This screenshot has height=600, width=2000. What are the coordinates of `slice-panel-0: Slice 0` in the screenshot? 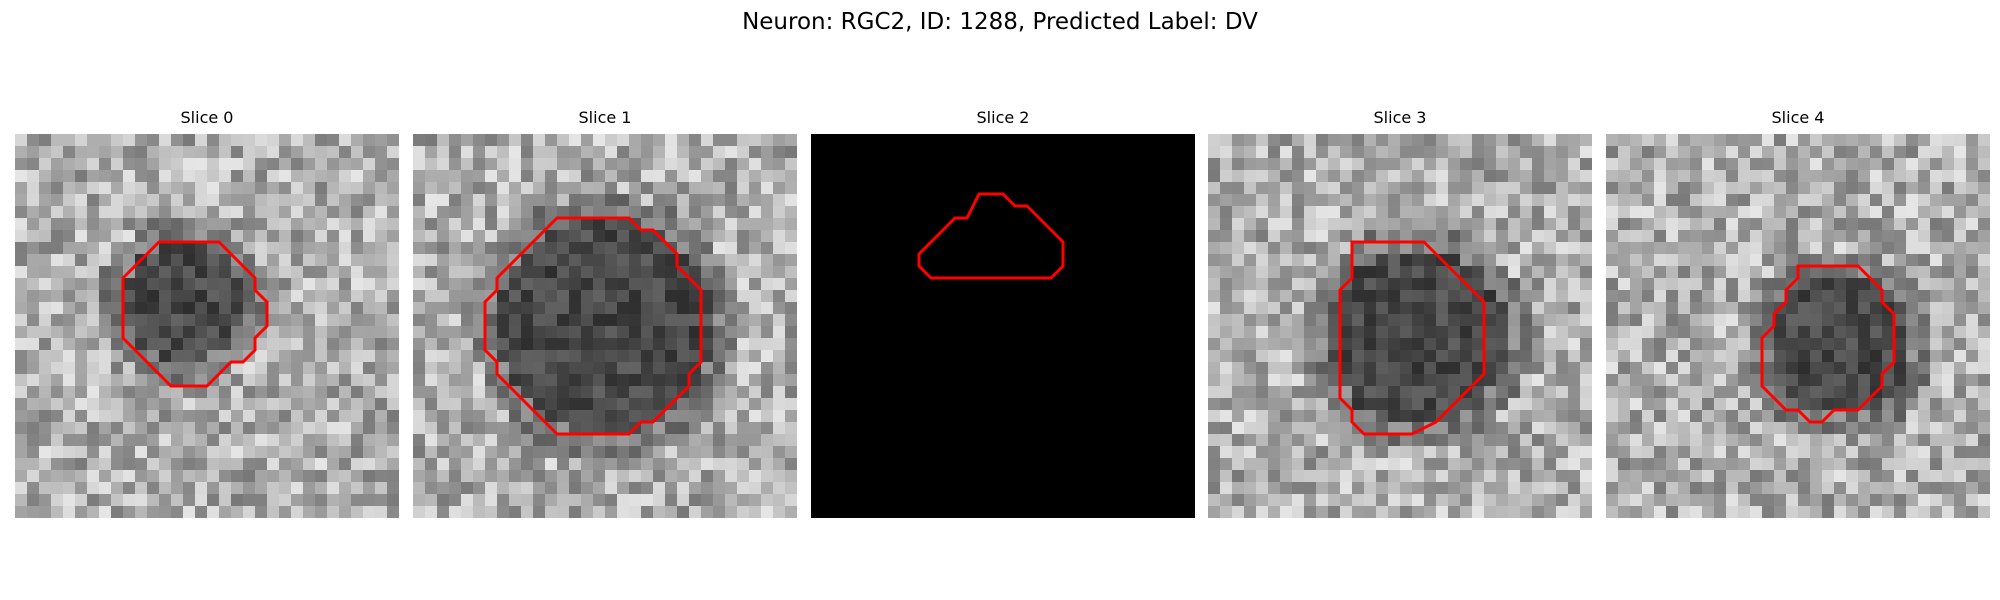 It's located at (207, 313).